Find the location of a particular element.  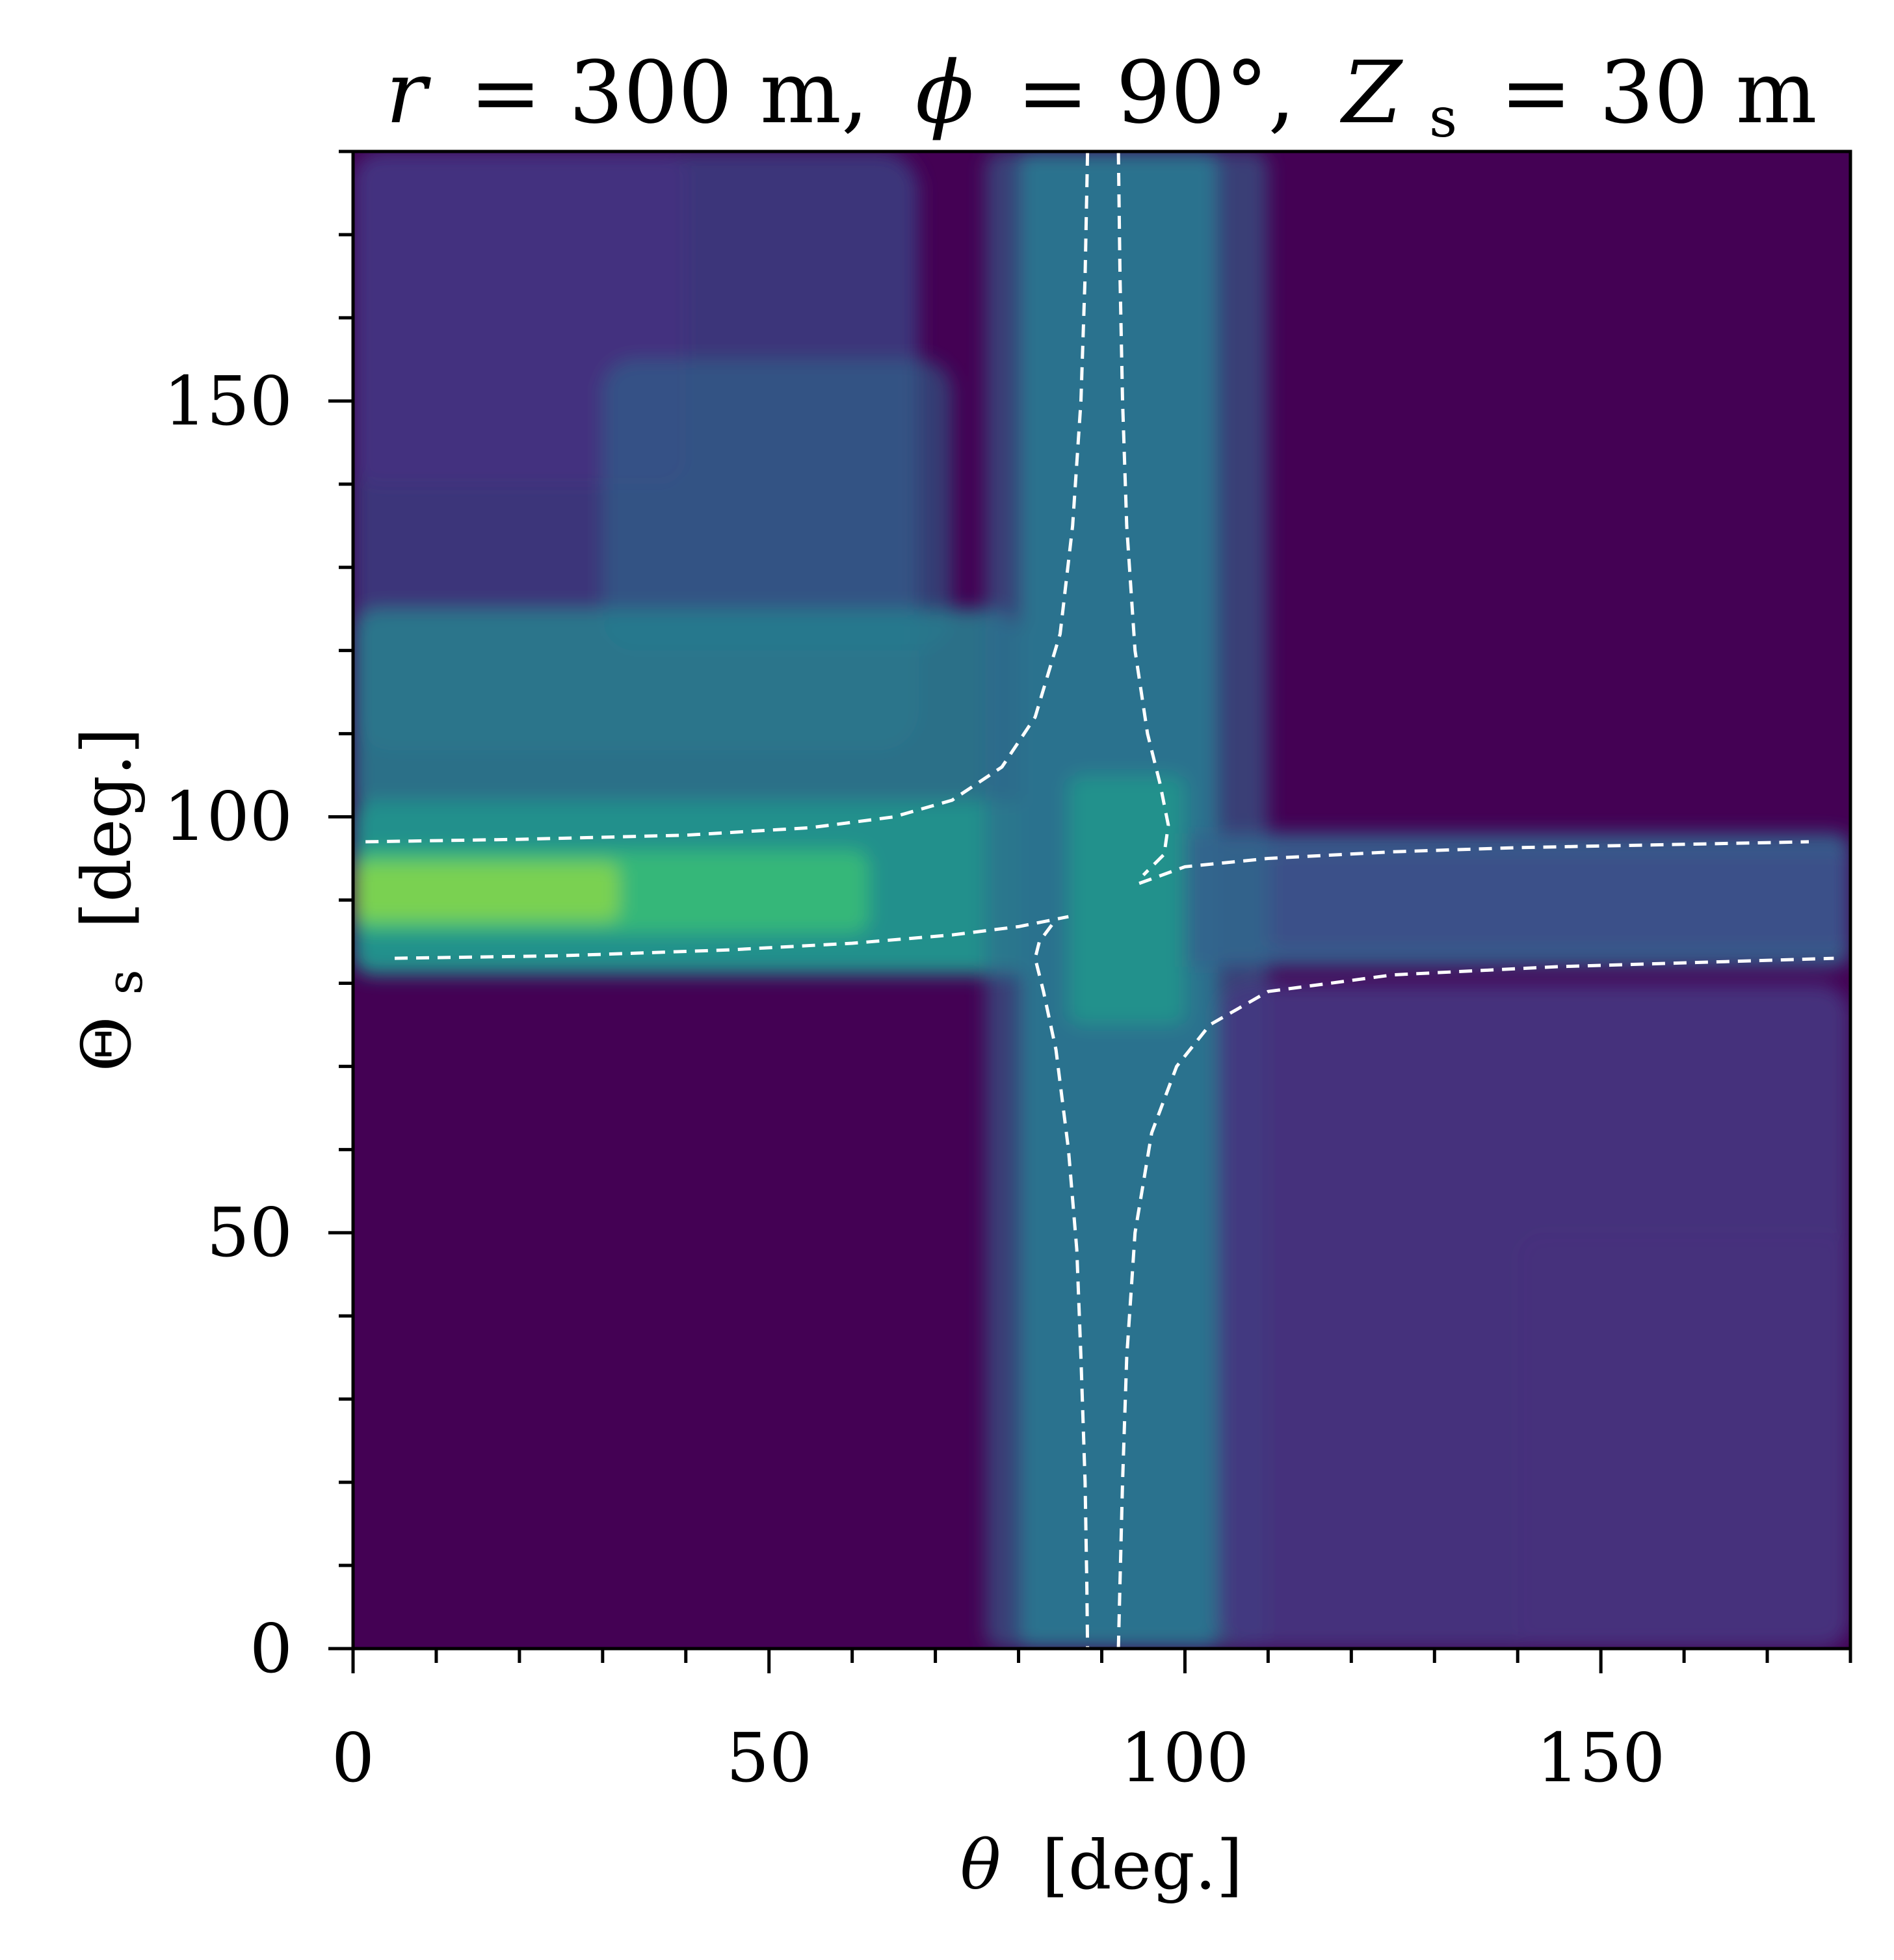

x-axis-label: θ [deg.] is located at coordinates (1101, 1865).